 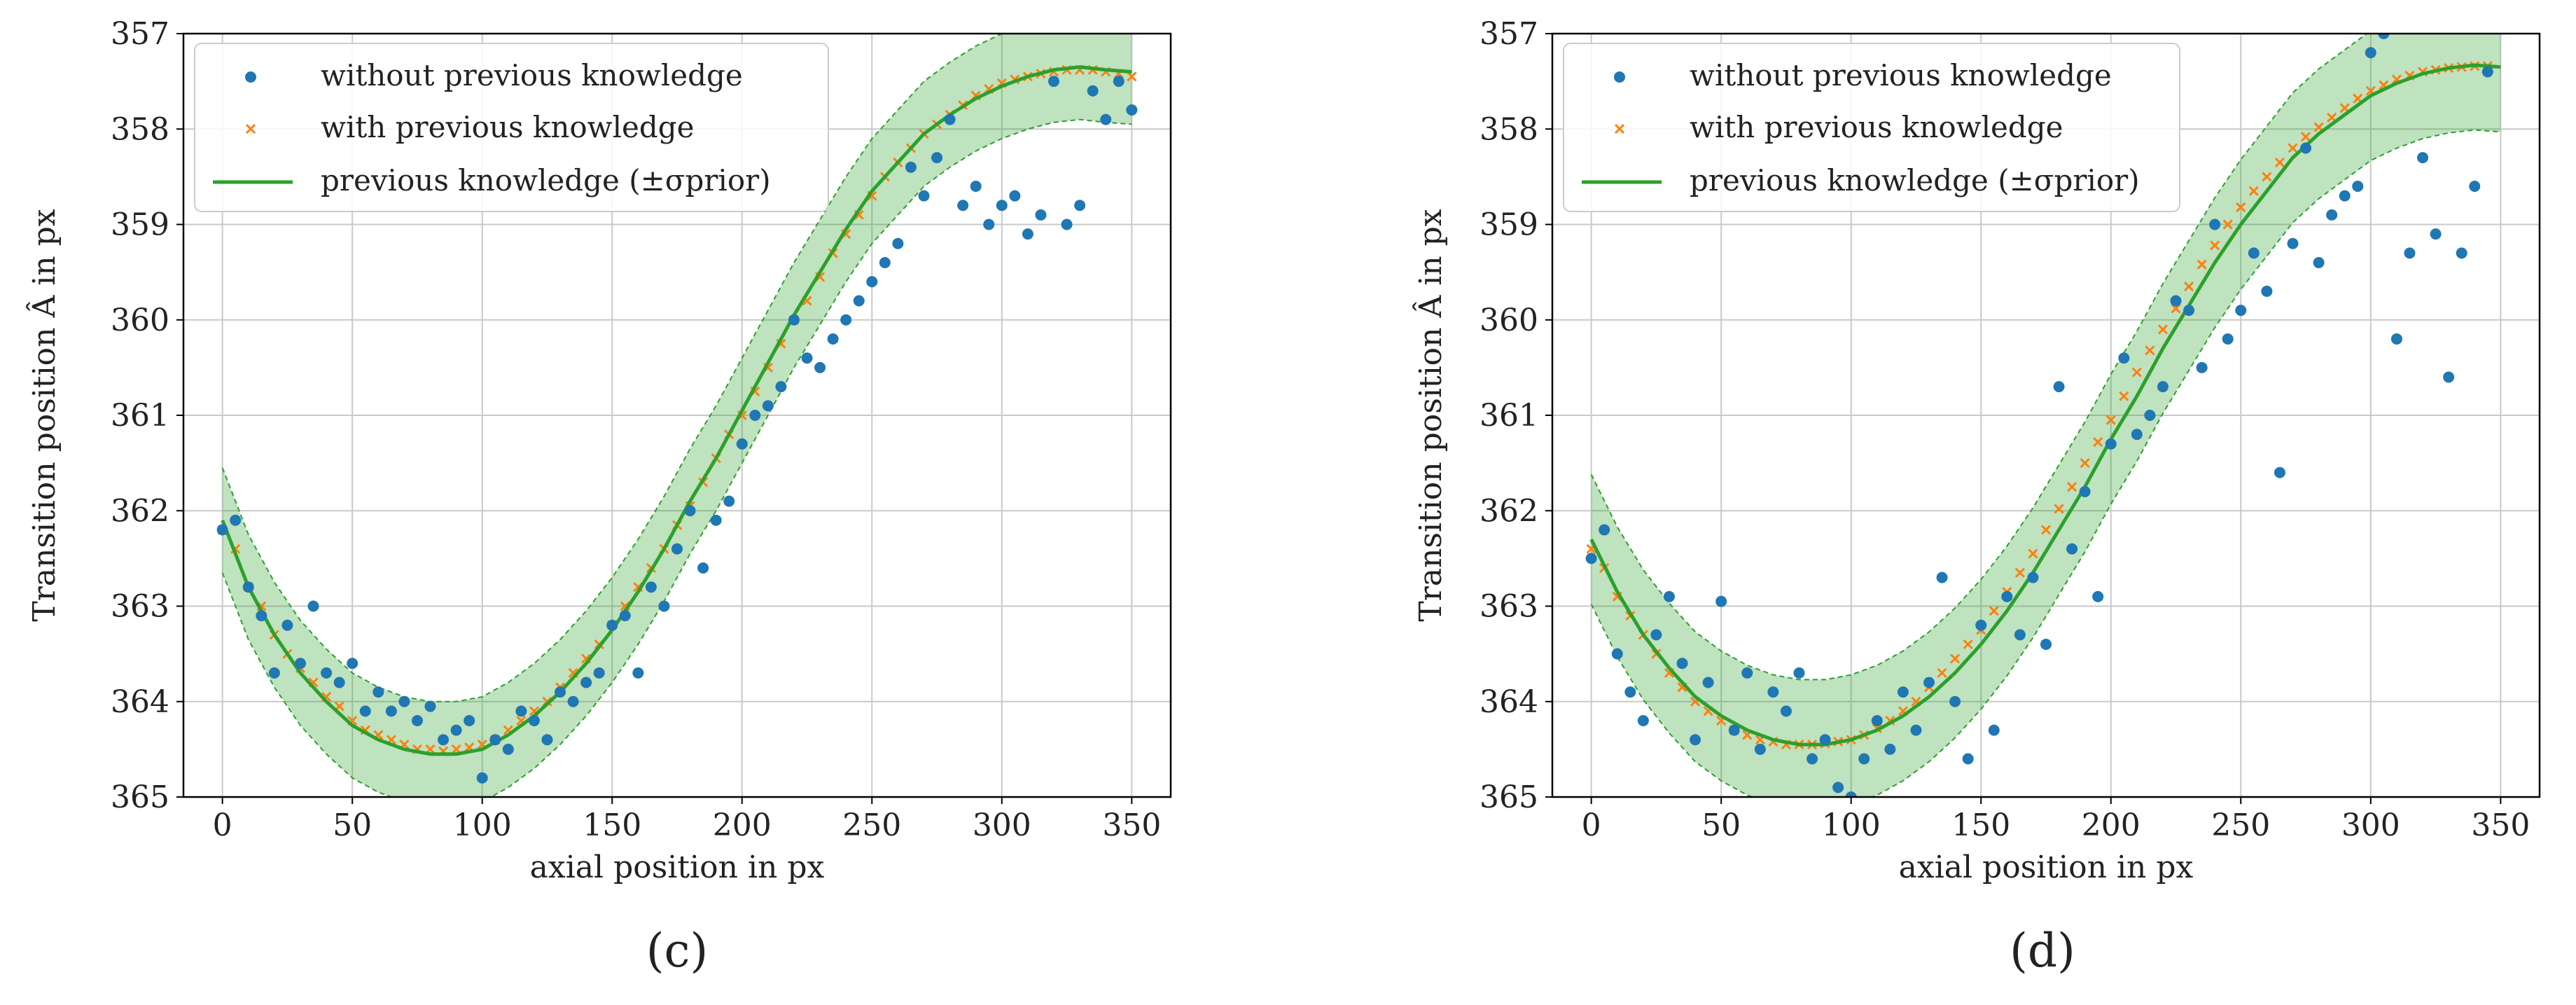 I want to click on legend-box, so click(x=1871, y=127).